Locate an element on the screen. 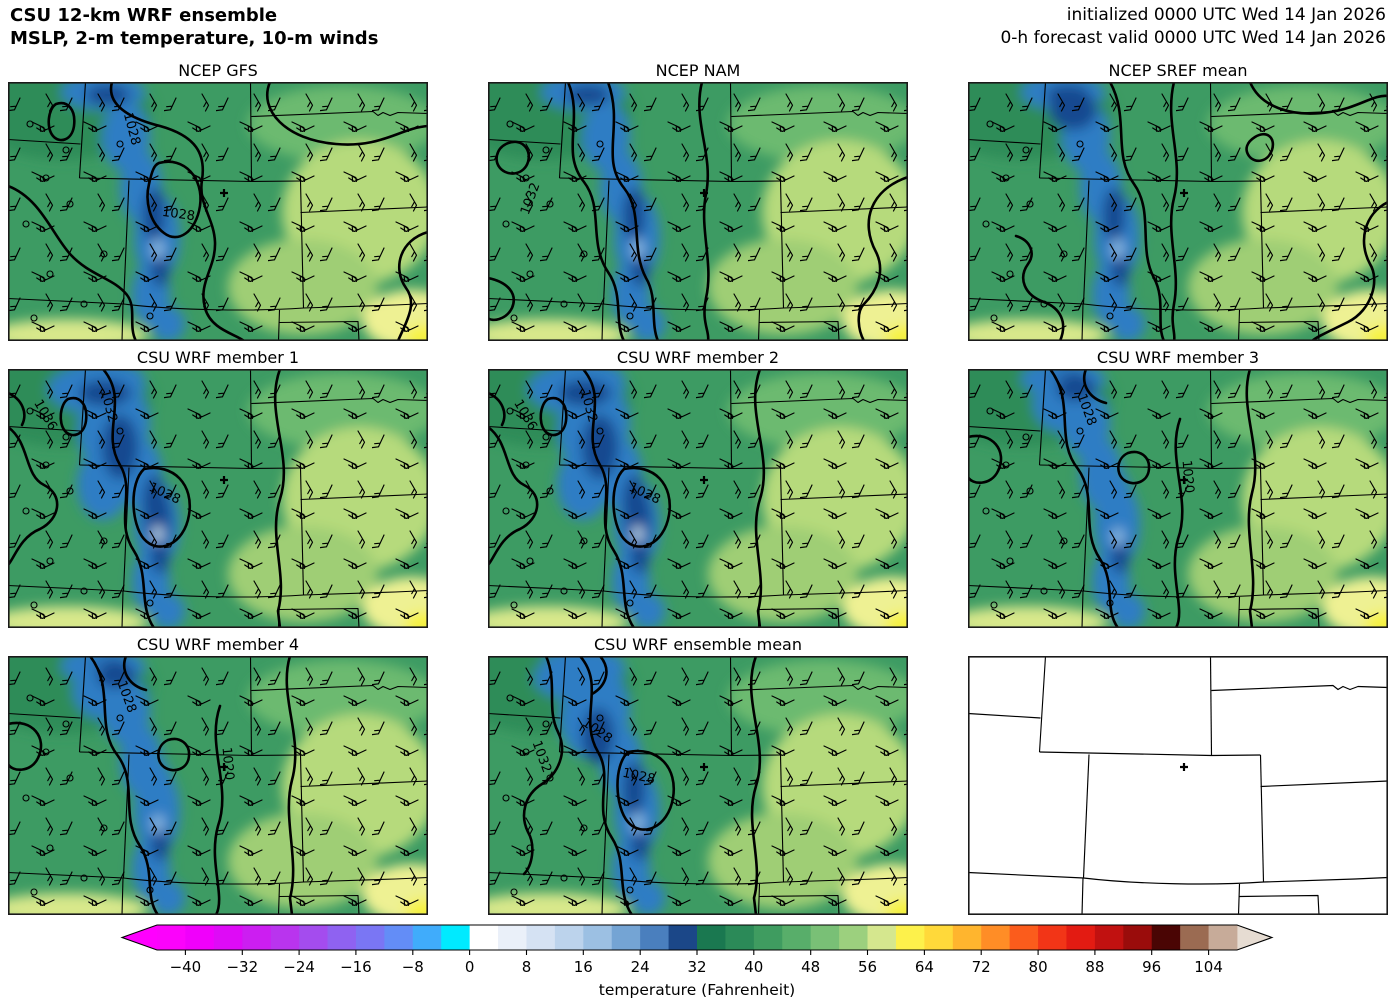  title-line-2: MSLP, 2-m temperature, 10-m winds is located at coordinates (194, 38).